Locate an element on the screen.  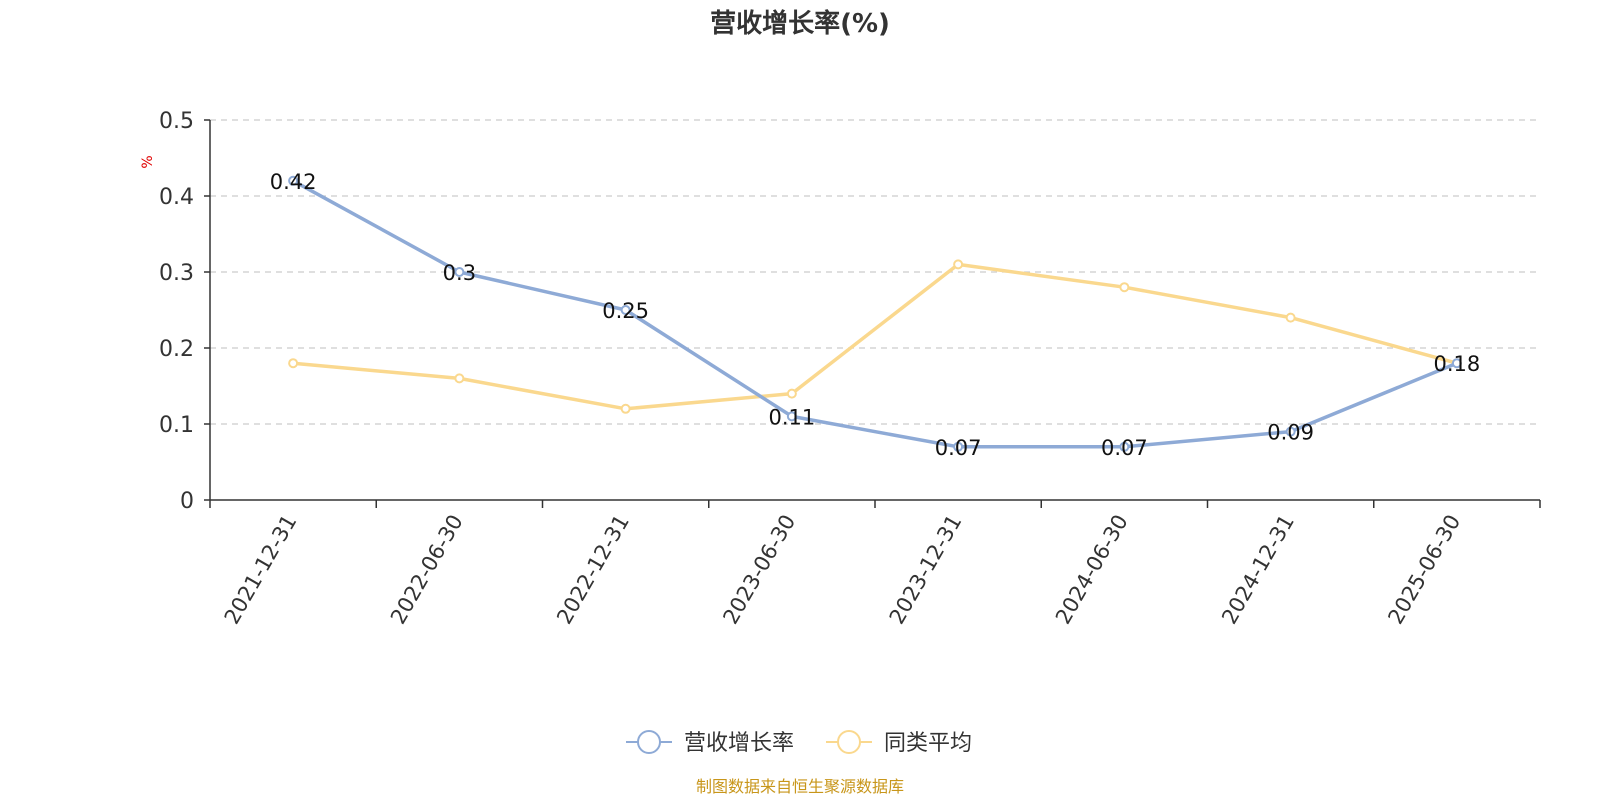
x-tick-label: 2024-06-30 is located at coordinates (1092, 570).